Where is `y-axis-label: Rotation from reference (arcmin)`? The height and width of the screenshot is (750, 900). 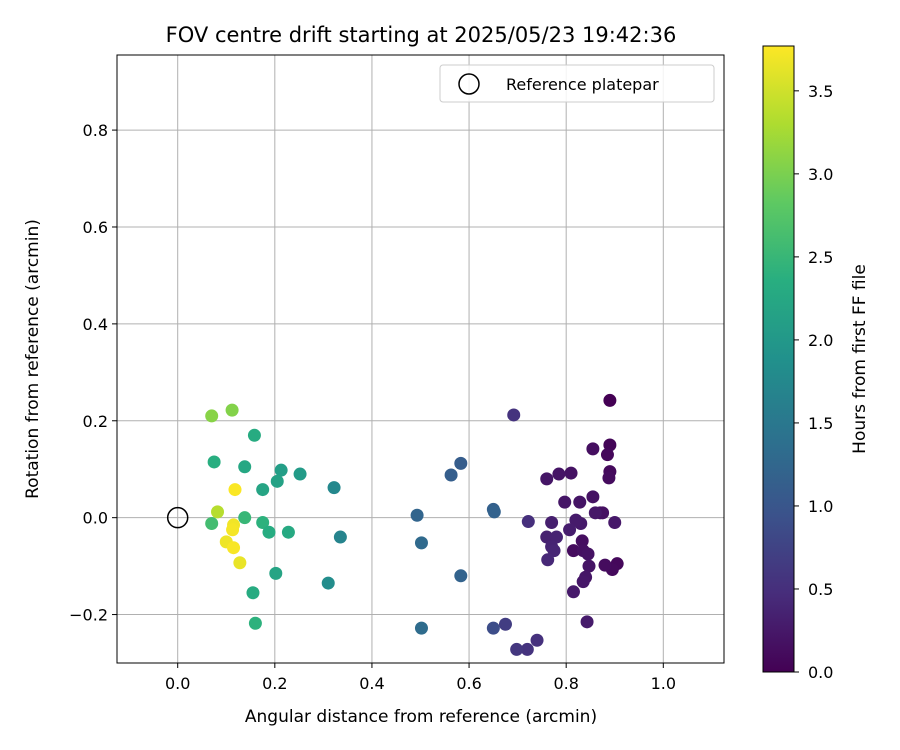
y-axis-label: Rotation from reference (arcmin) is located at coordinates (33, 359).